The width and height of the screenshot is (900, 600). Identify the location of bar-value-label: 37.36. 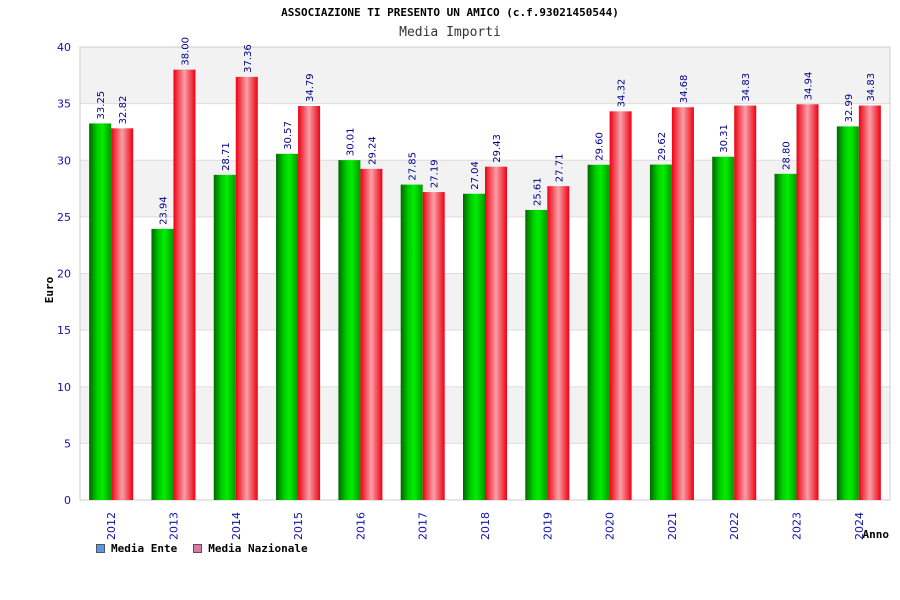
(248, 58).